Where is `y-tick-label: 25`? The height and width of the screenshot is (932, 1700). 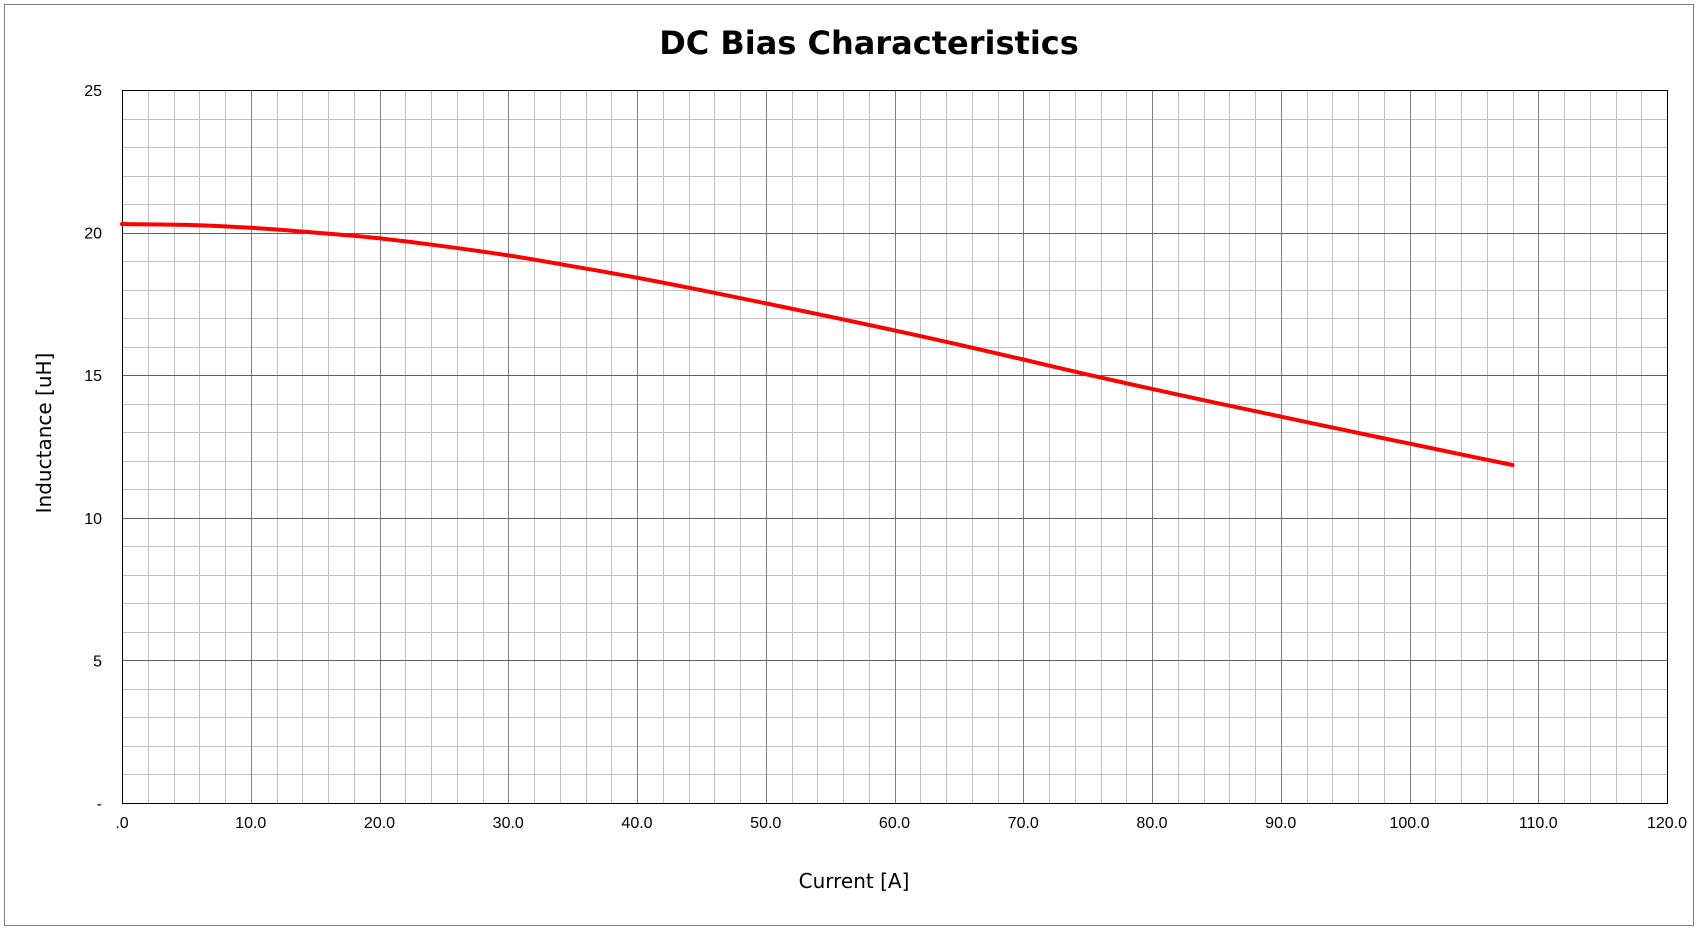
y-tick-label: 25 is located at coordinates (93, 91).